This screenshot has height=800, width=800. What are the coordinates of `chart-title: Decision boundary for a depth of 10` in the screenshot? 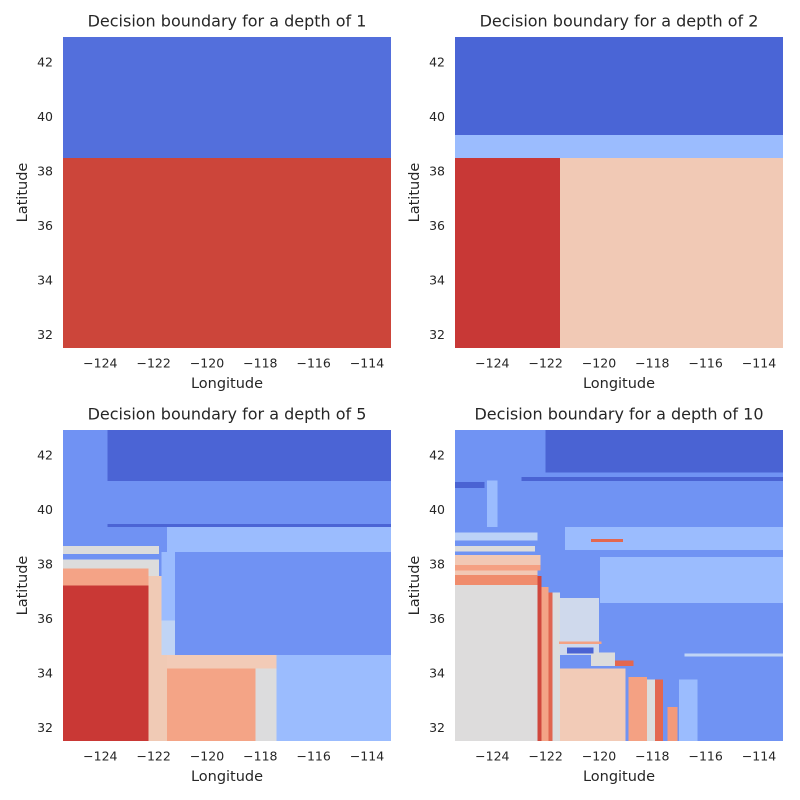 It's located at (618, 414).